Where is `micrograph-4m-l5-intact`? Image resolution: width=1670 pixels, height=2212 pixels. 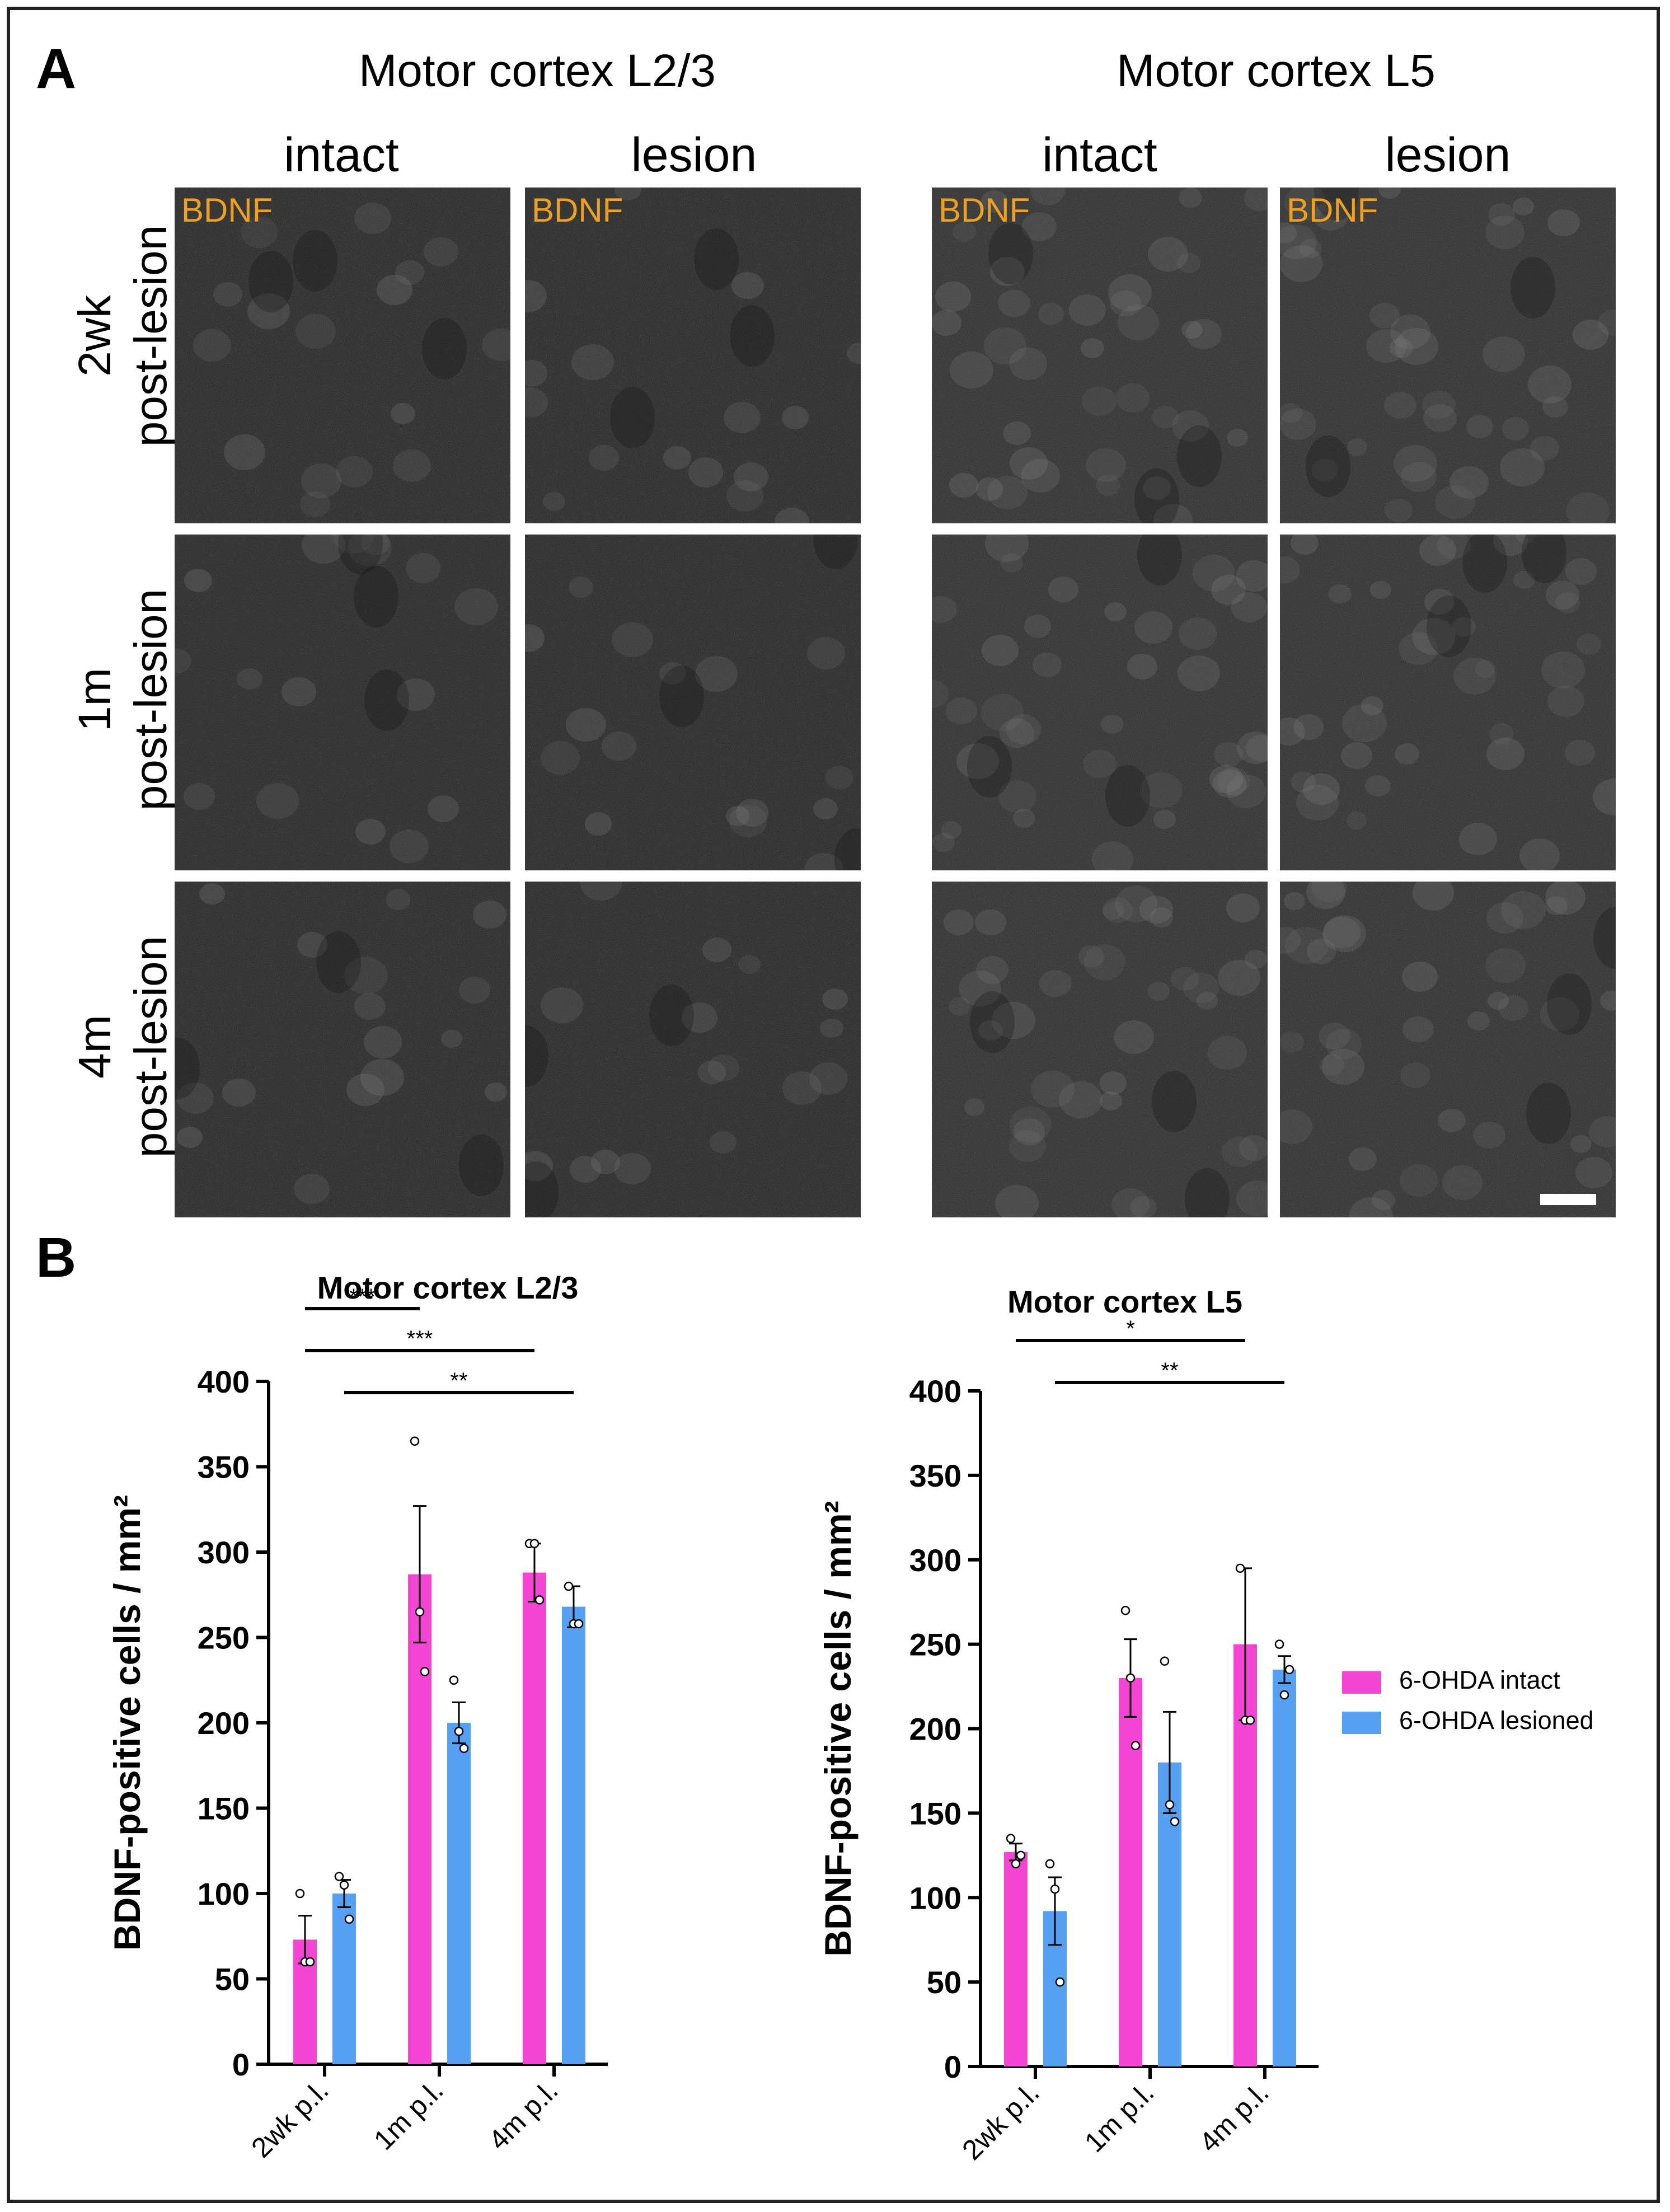
micrograph-4m-l5-intact is located at coordinates (1100, 1049).